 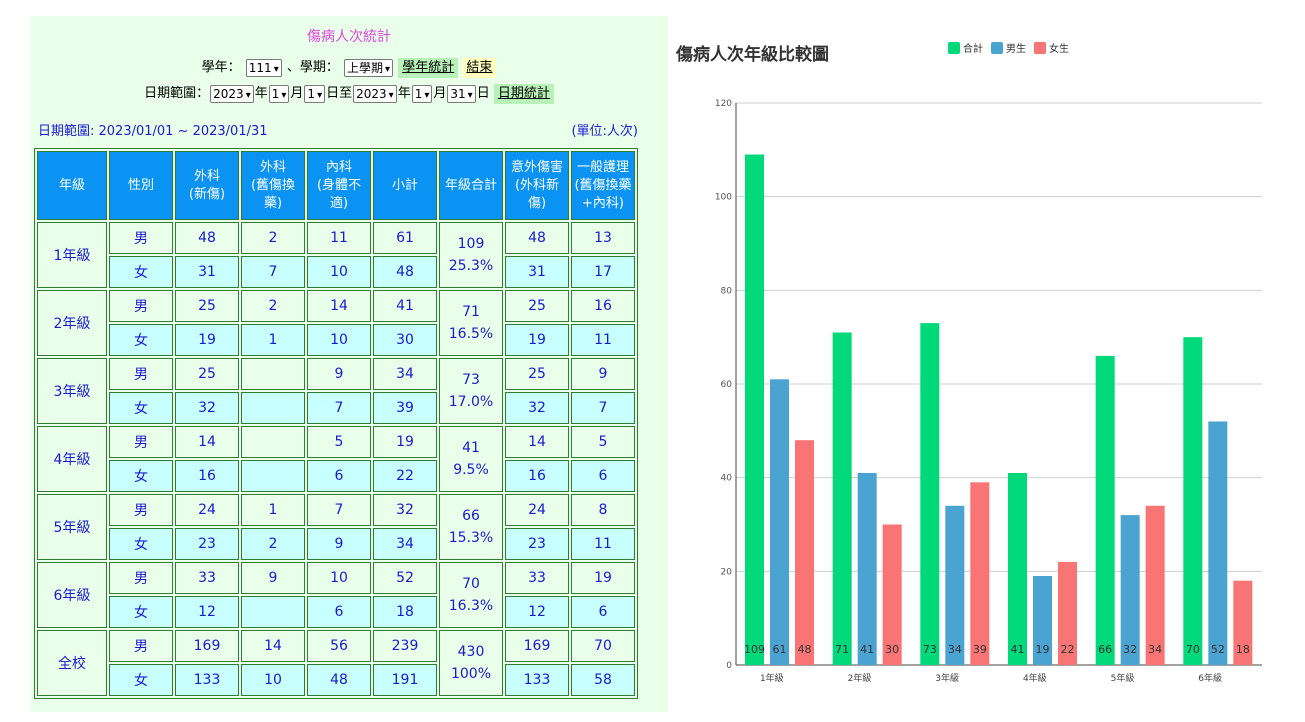 What do you see at coordinates (947, 678) in the screenshot?
I see `x-tick-label: 3年級` at bounding box center [947, 678].